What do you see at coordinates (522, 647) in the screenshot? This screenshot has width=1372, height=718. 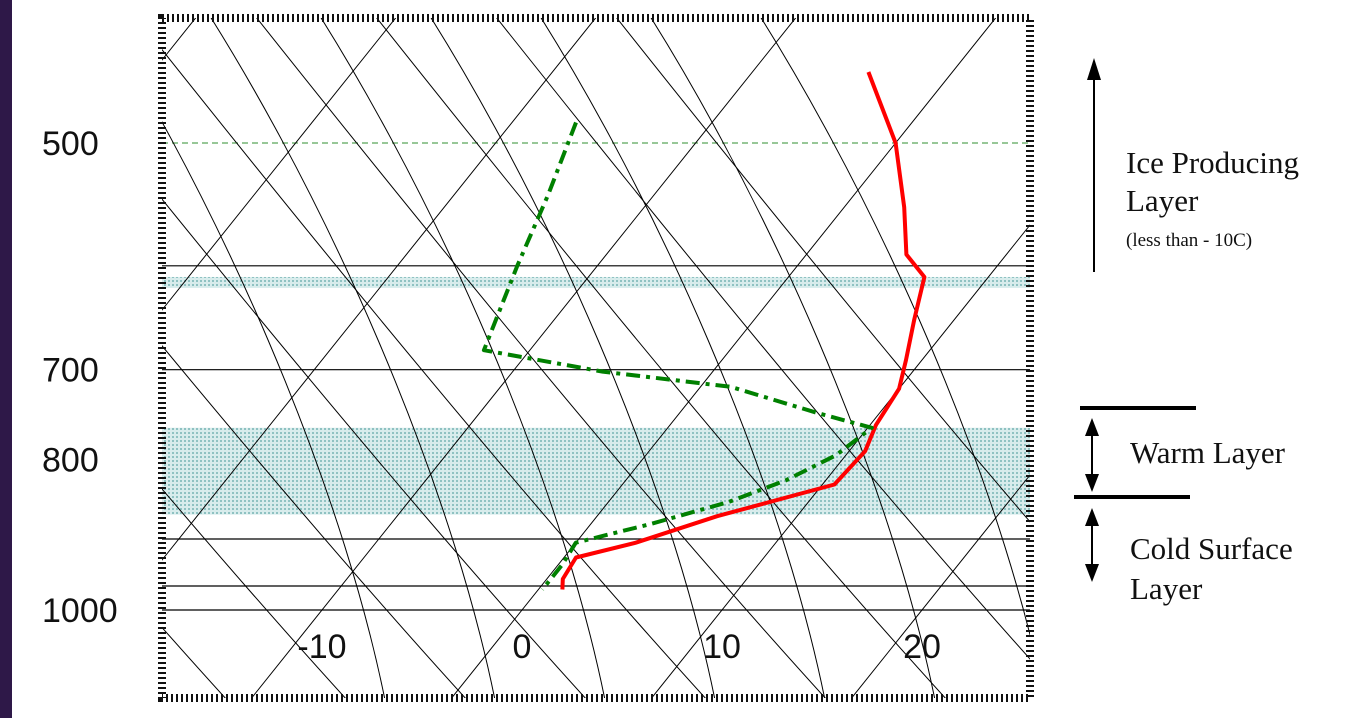 I see `x-tick-label: 0` at bounding box center [522, 647].